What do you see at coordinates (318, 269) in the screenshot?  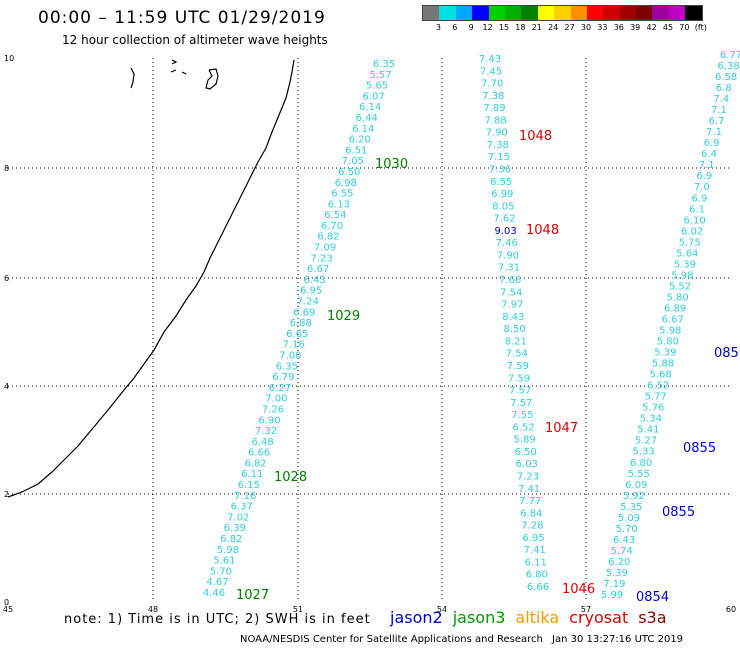 I see `wave-height-value: 6.67` at bounding box center [318, 269].